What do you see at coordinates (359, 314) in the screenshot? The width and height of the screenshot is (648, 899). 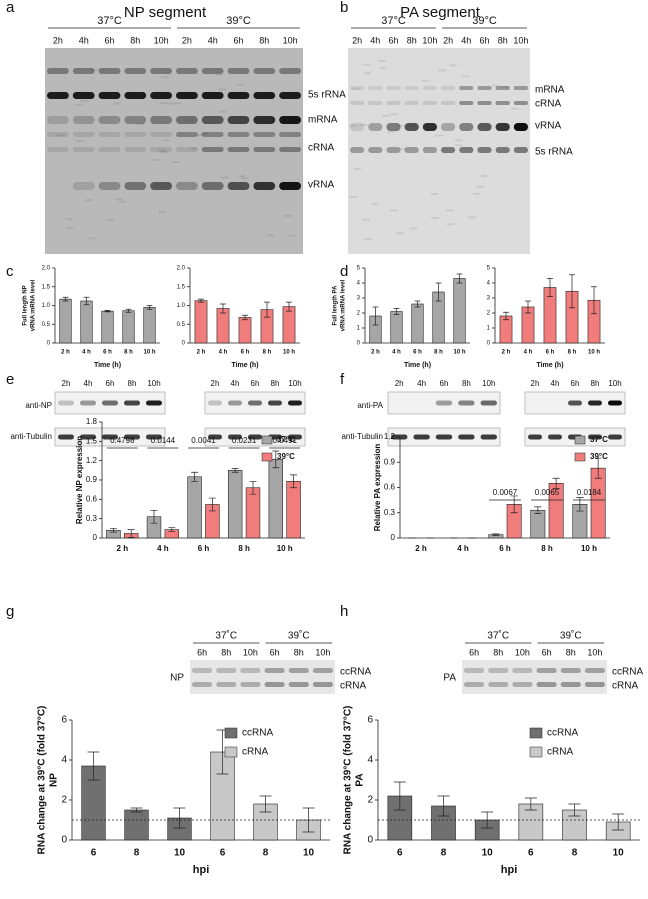 I see `y-tick-label: 2` at bounding box center [359, 314].